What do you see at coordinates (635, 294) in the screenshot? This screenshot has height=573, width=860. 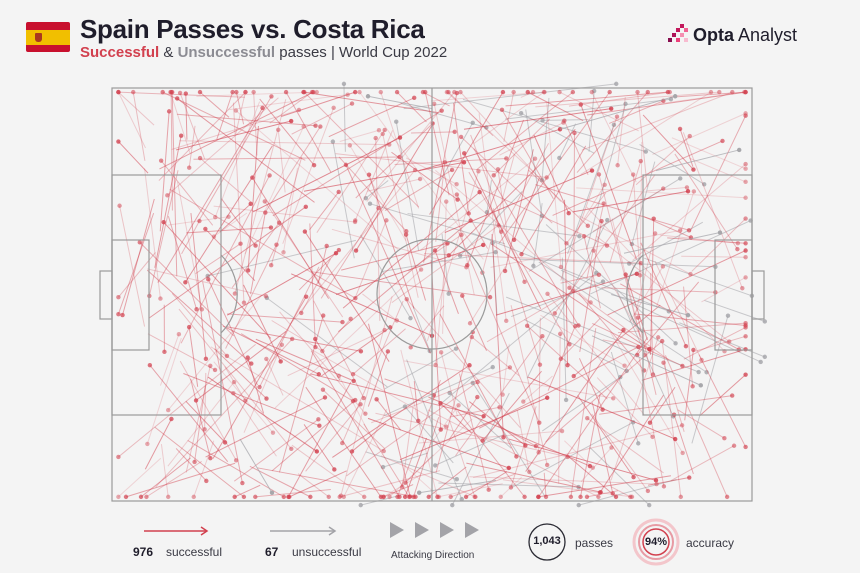 I see `right-penalty-arc` at bounding box center [635, 294].